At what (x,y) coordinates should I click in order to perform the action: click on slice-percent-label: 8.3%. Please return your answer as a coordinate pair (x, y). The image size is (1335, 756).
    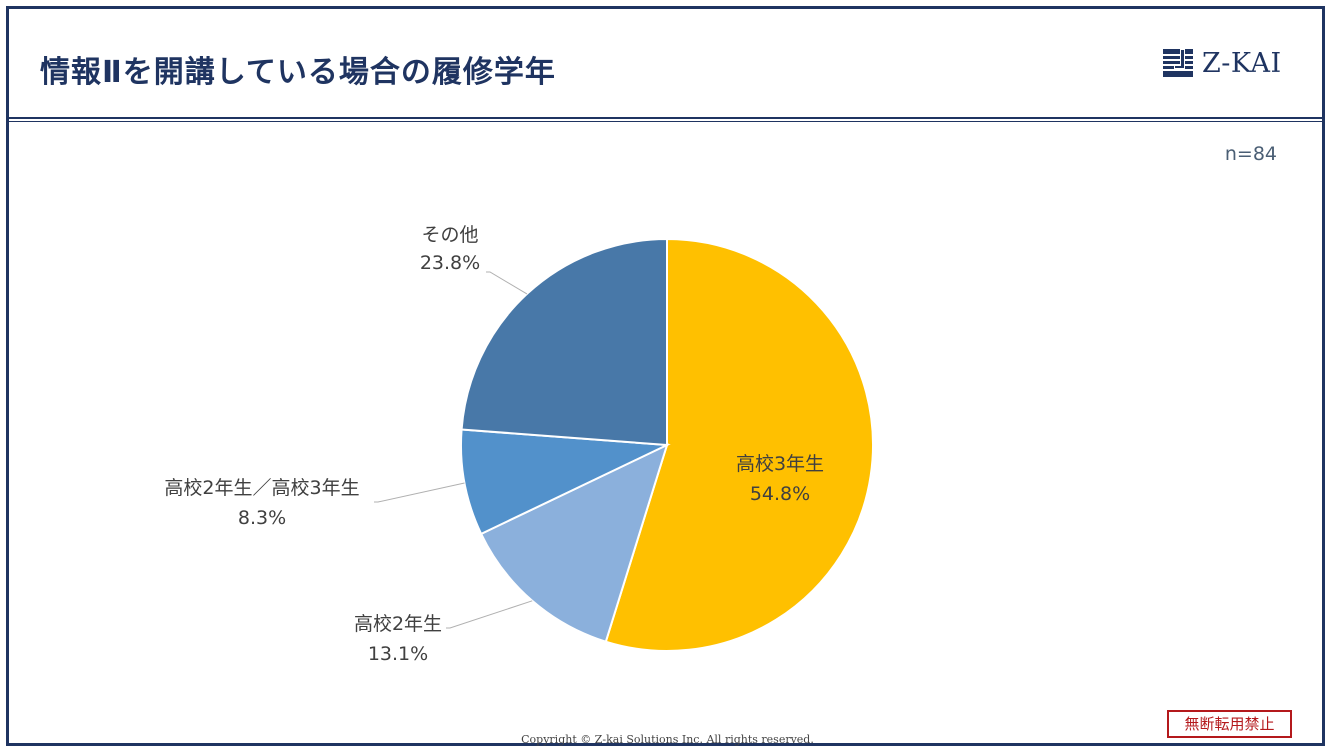
    Looking at the image, I should click on (262, 518).